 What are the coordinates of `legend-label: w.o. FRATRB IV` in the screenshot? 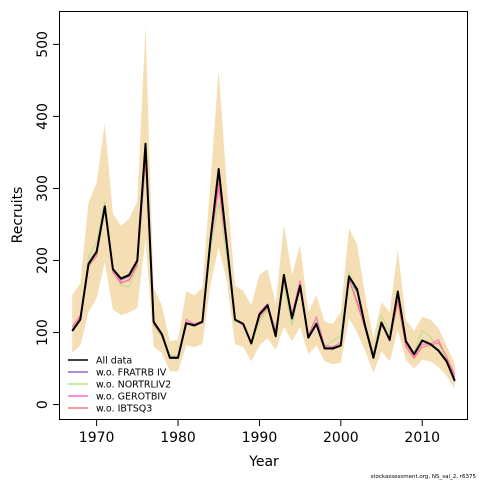 It's located at (131, 373).